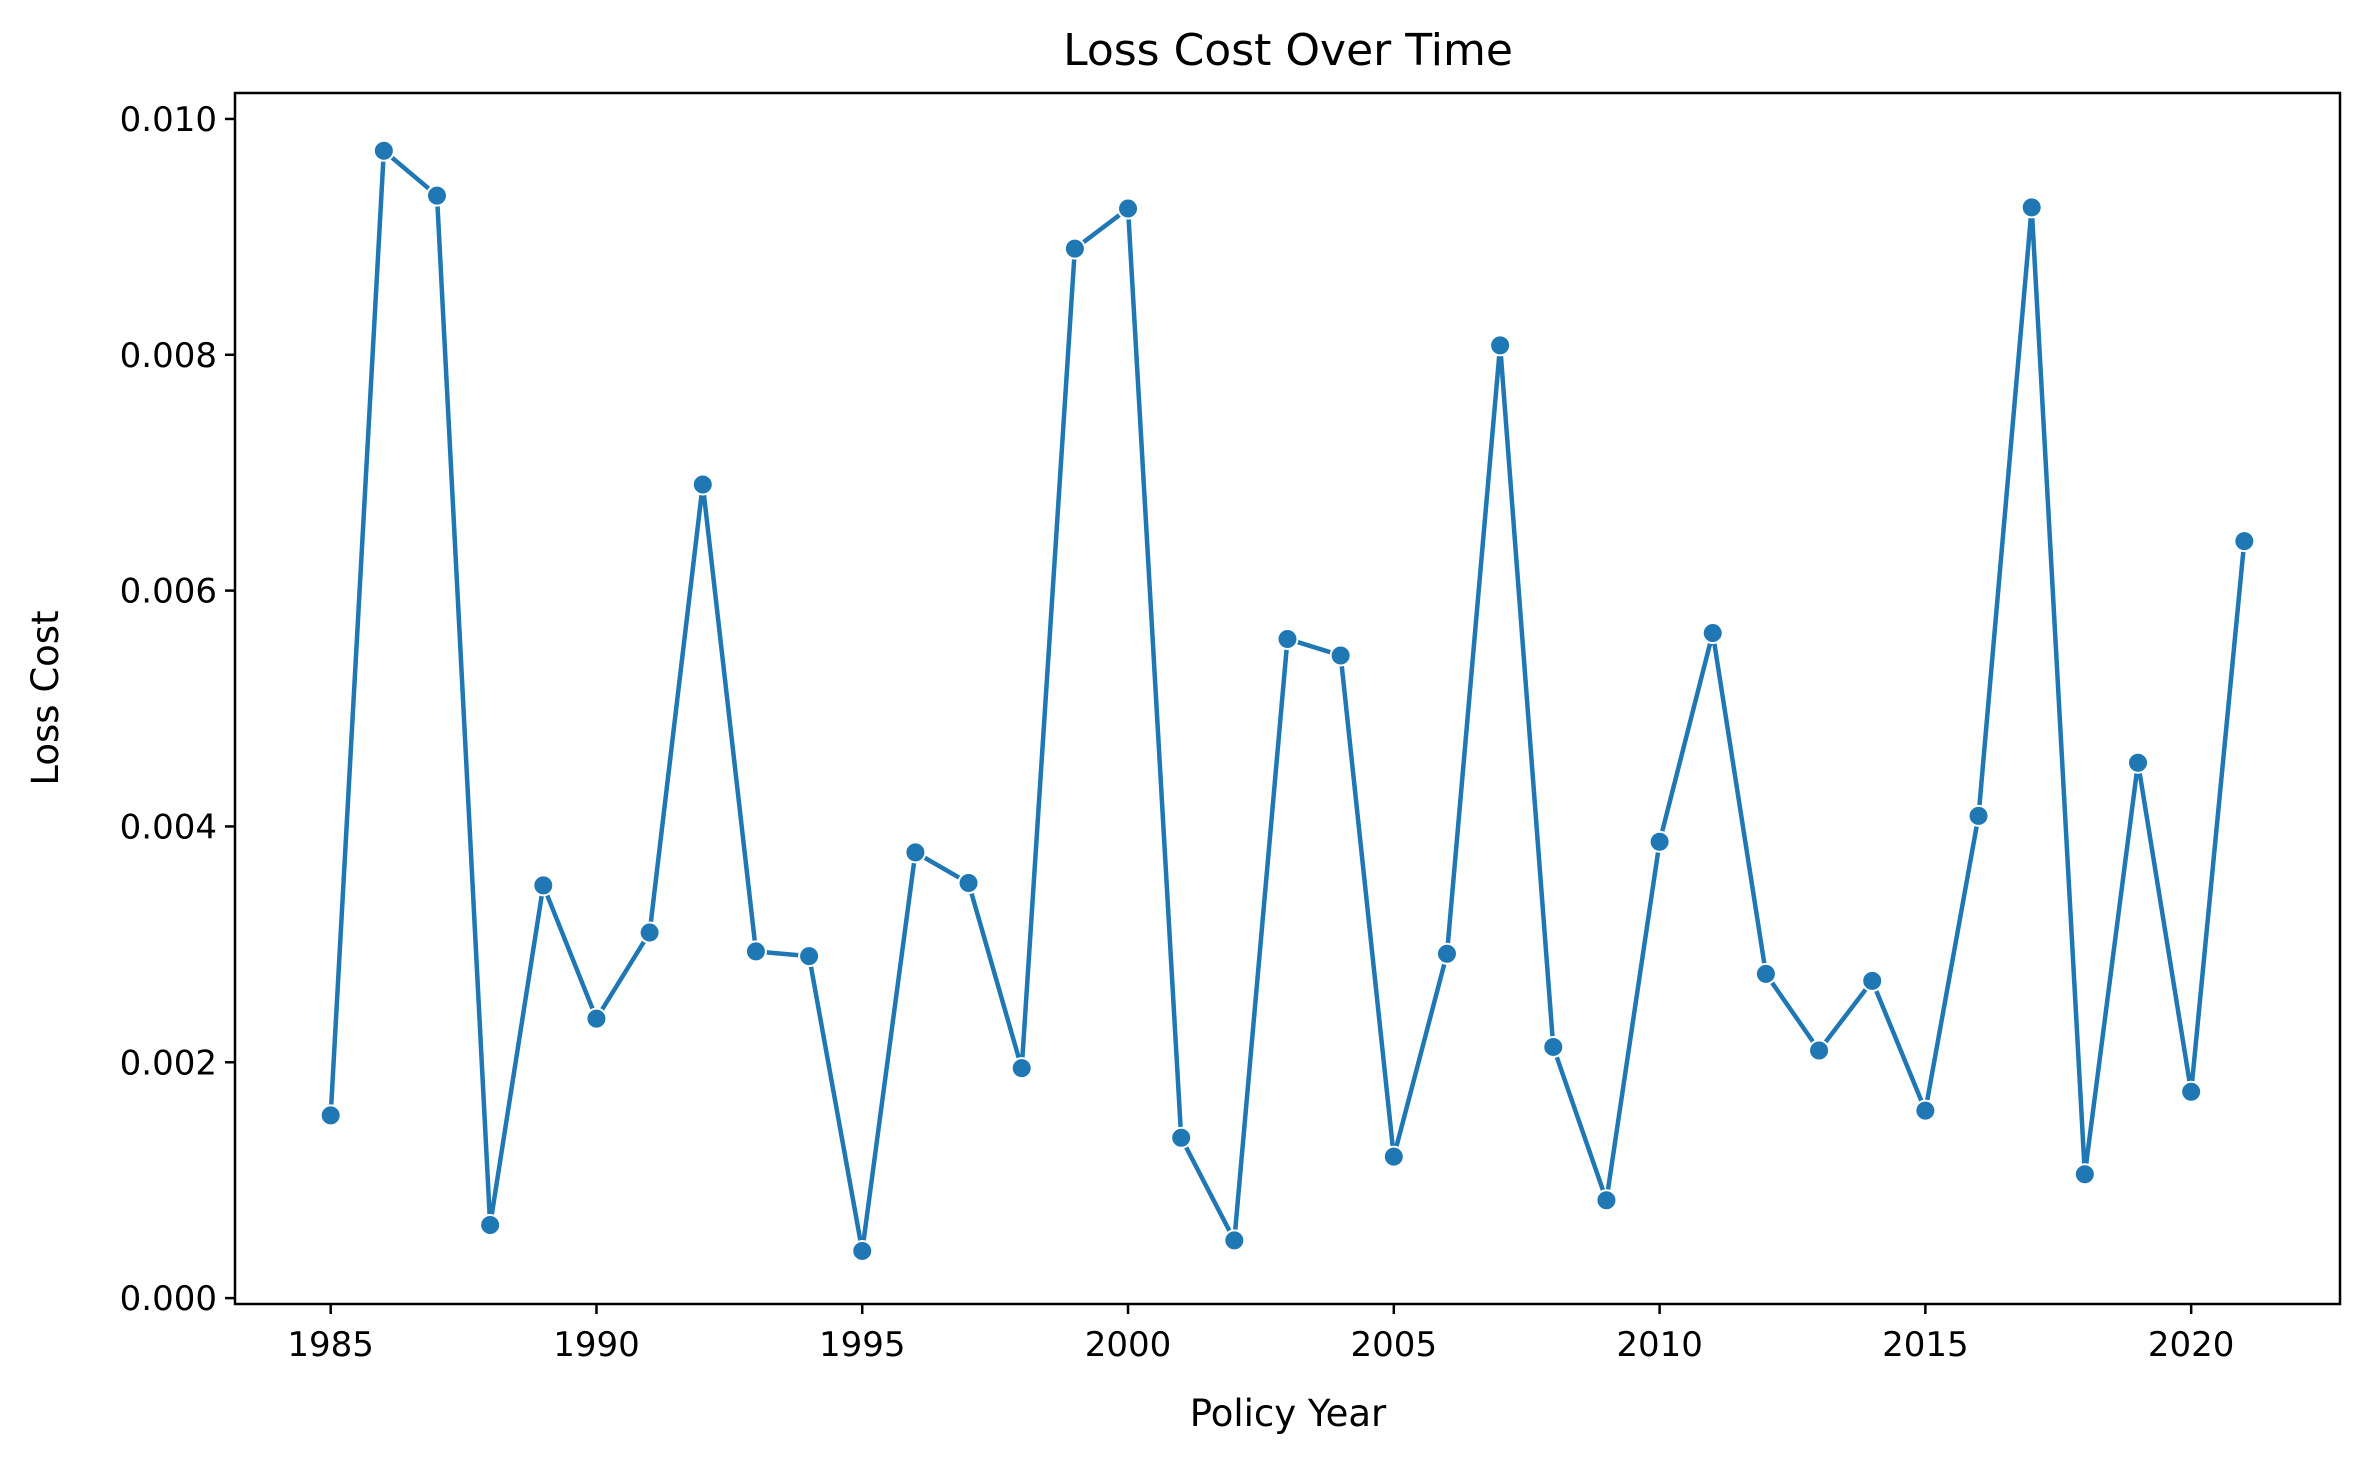 This screenshot has height=1466, width=2370. What do you see at coordinates (1260, 1334) in the screenshot?
I see `x-axis: 1985 1990 1995 2000 2005 2010 2015 2020` at bounding box center [1260, 1334].